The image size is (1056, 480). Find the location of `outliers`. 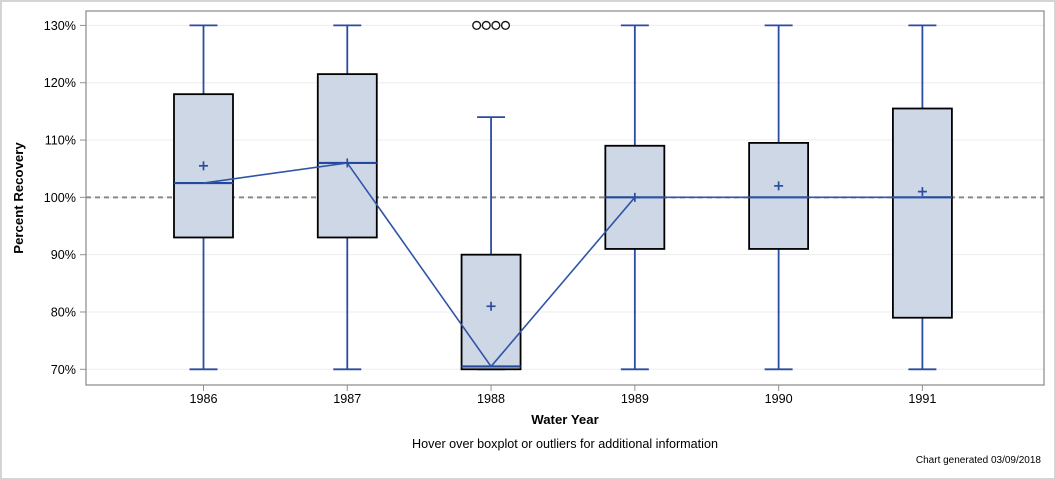

outliers is located at coordinates (491, 25).